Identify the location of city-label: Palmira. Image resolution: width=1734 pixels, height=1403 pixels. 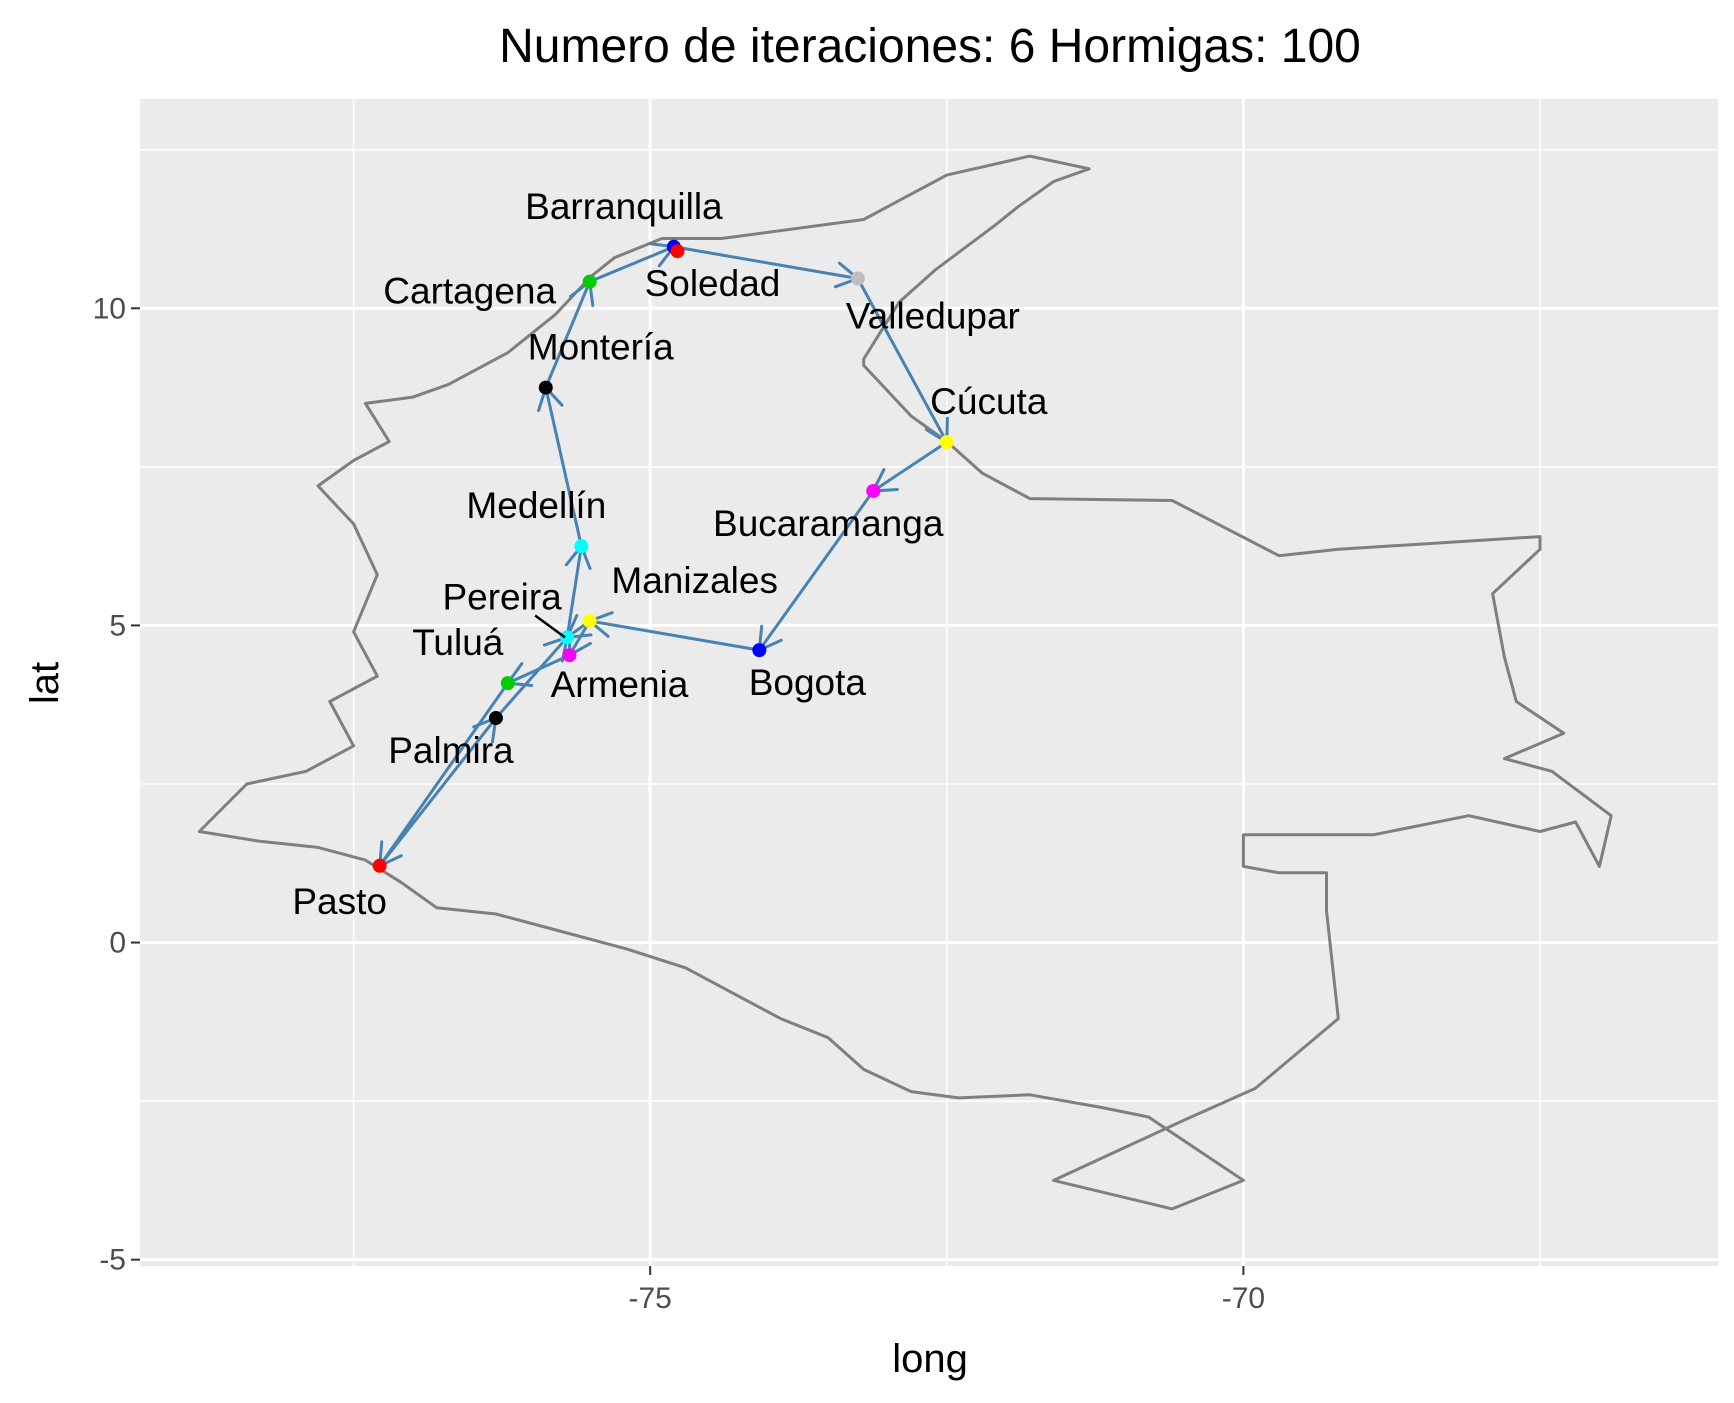
(451, 750).